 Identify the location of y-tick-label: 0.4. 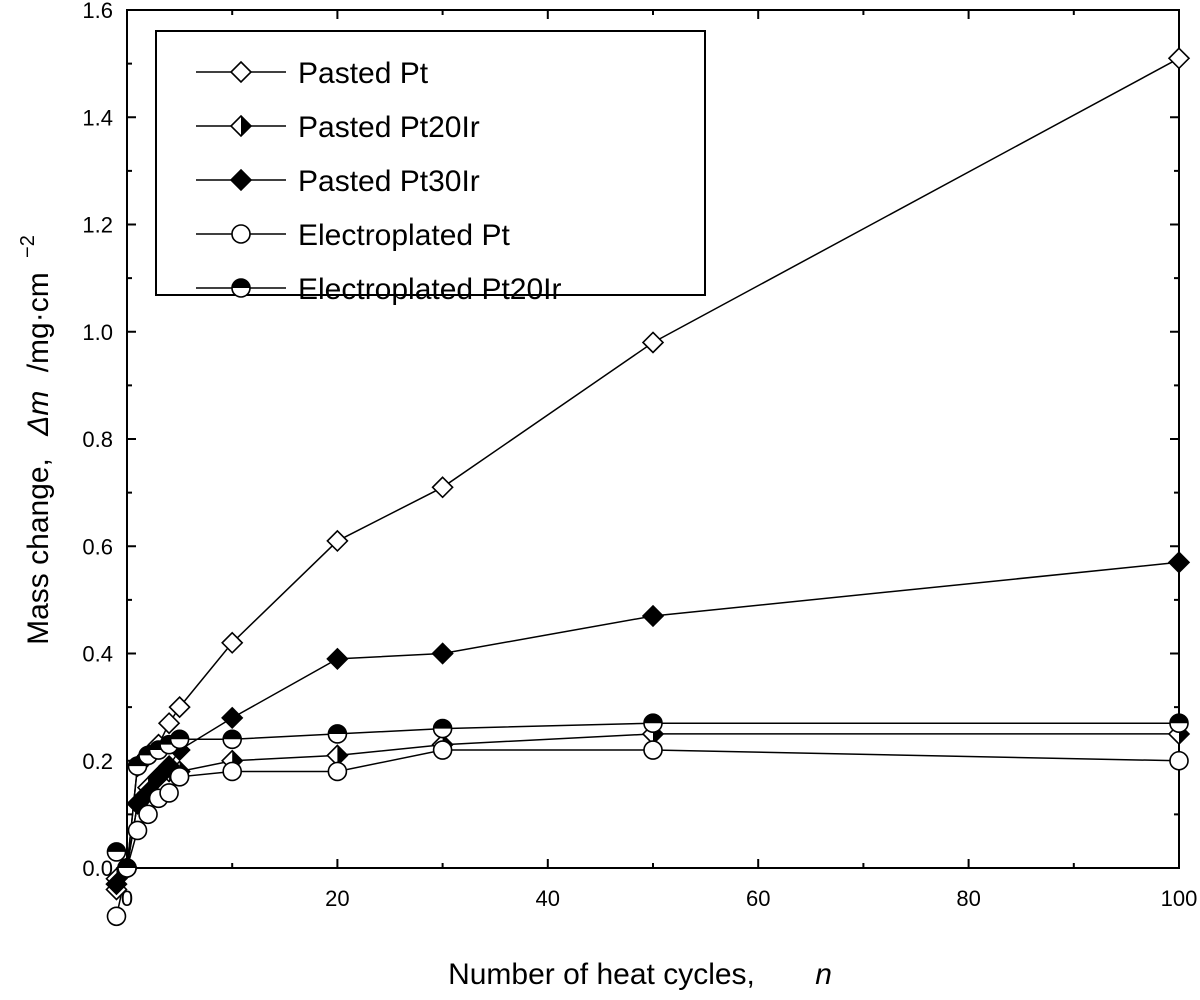
(97, 654).